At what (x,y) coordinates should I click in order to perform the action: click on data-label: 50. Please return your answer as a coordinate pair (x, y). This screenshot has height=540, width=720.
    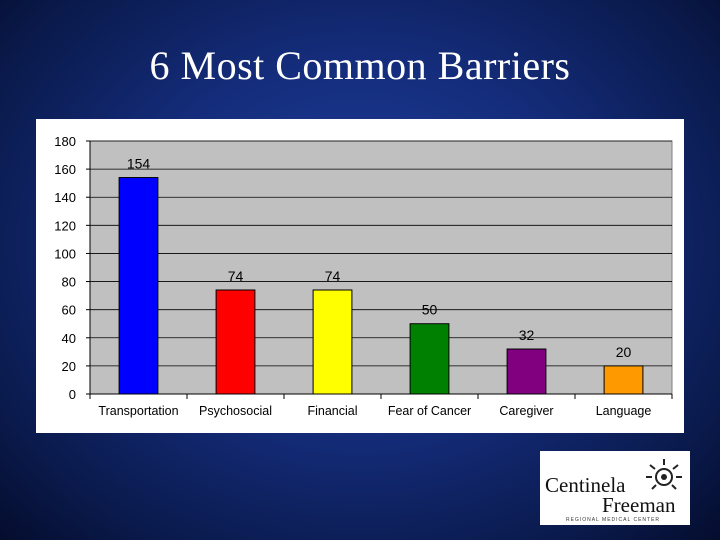
    Looking at the image, I should click on (430, 310).